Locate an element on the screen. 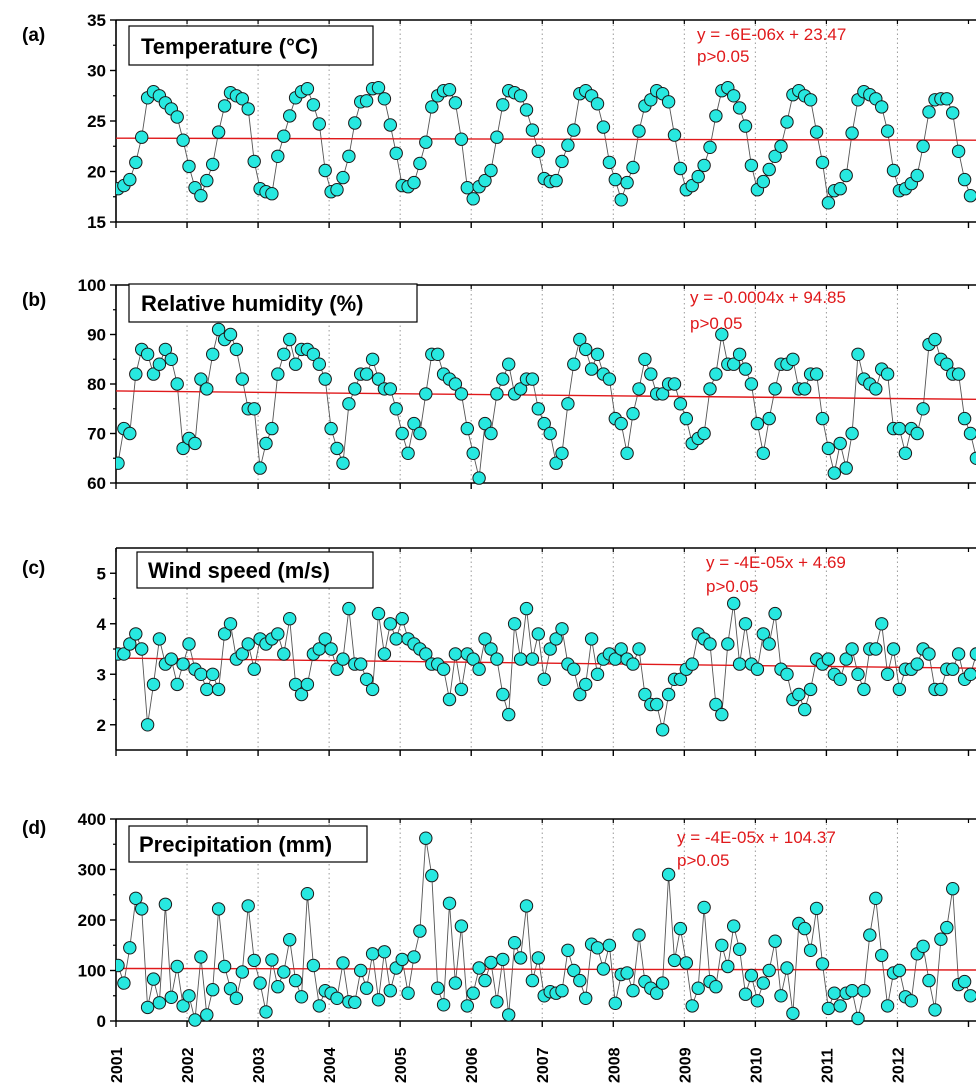  panel-d-y-tick-label: 100 is located at coordinates (92, 971).